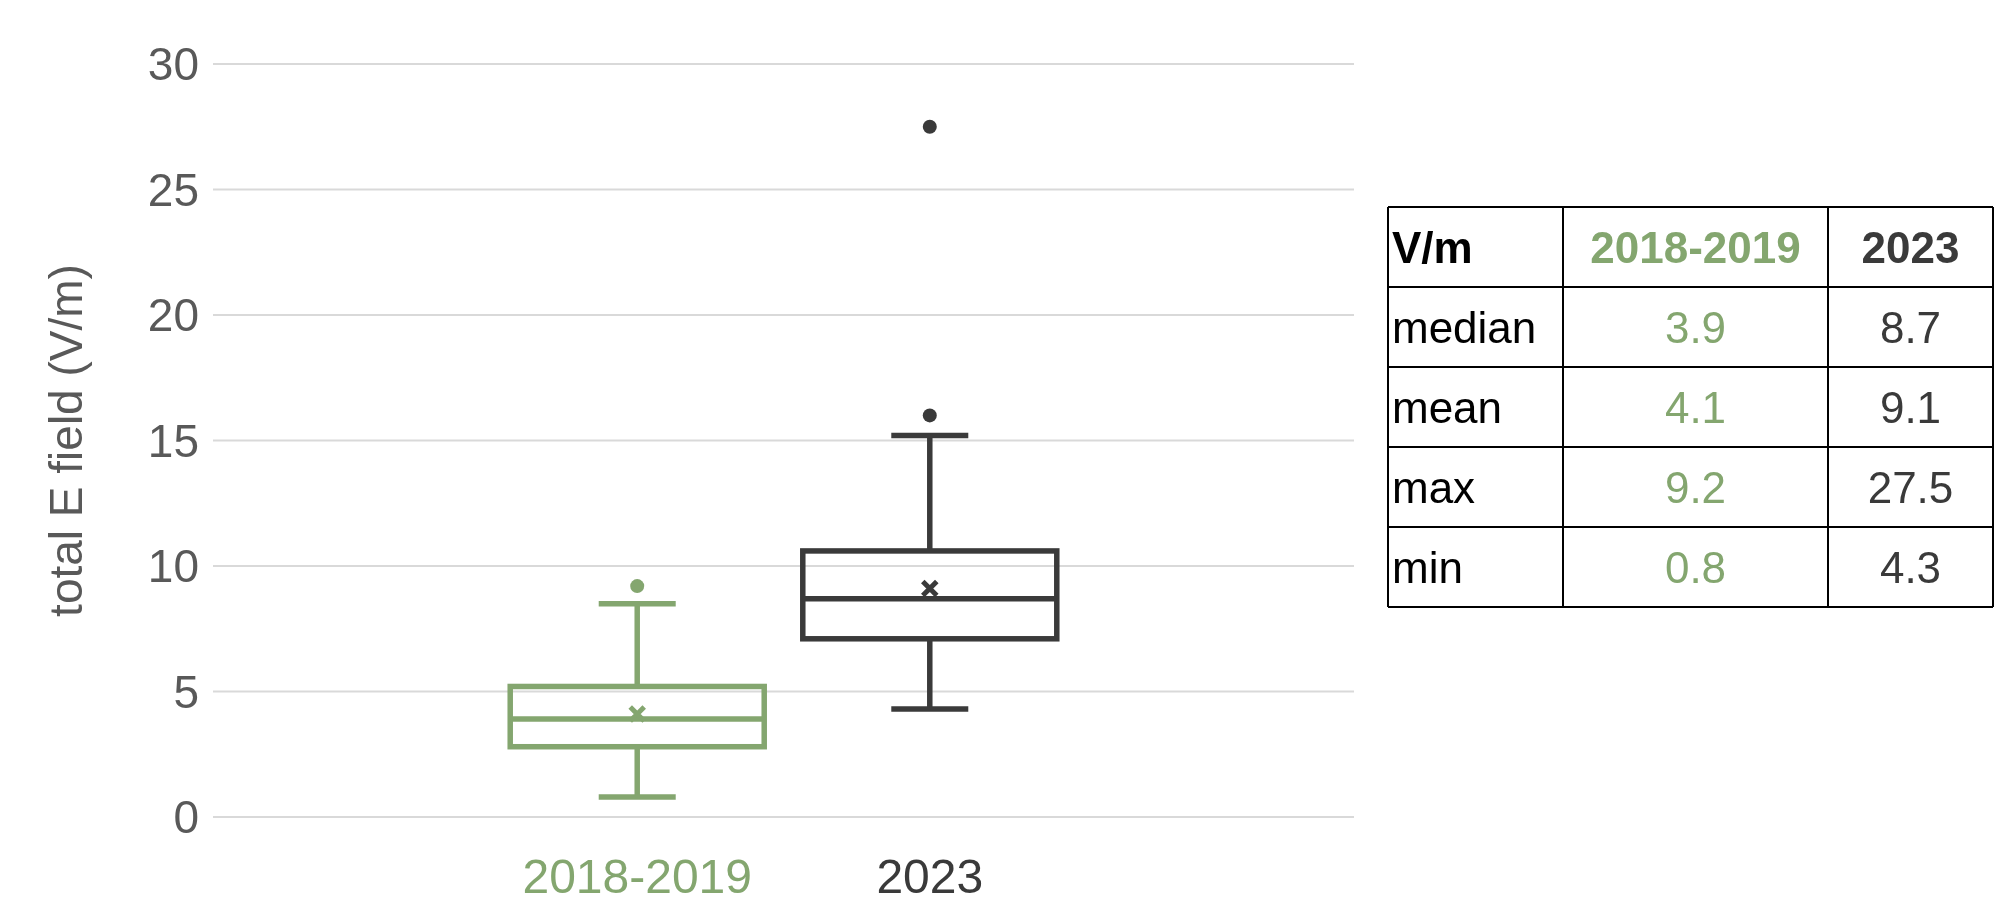 The height and width of the screenshot is (910, 2010). What do you see at coordinates (1432, 247) in the screenshot?
I see `text: V/m` at bounding box center [1432, 247].